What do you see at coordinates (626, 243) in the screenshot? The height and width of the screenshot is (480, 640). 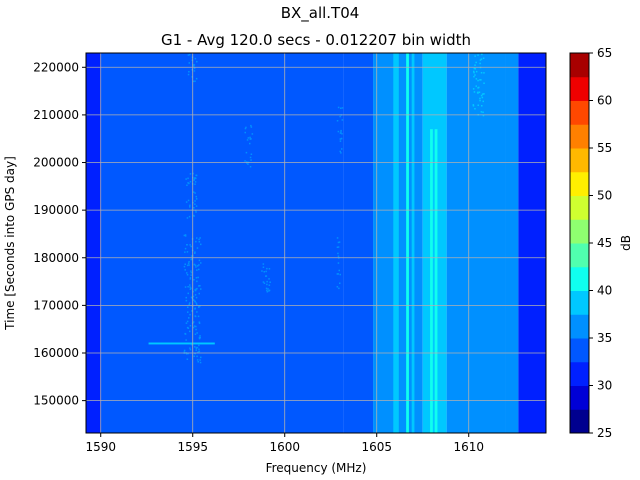 I see `colorbar-label: dB` at bounding box center [626, 243].